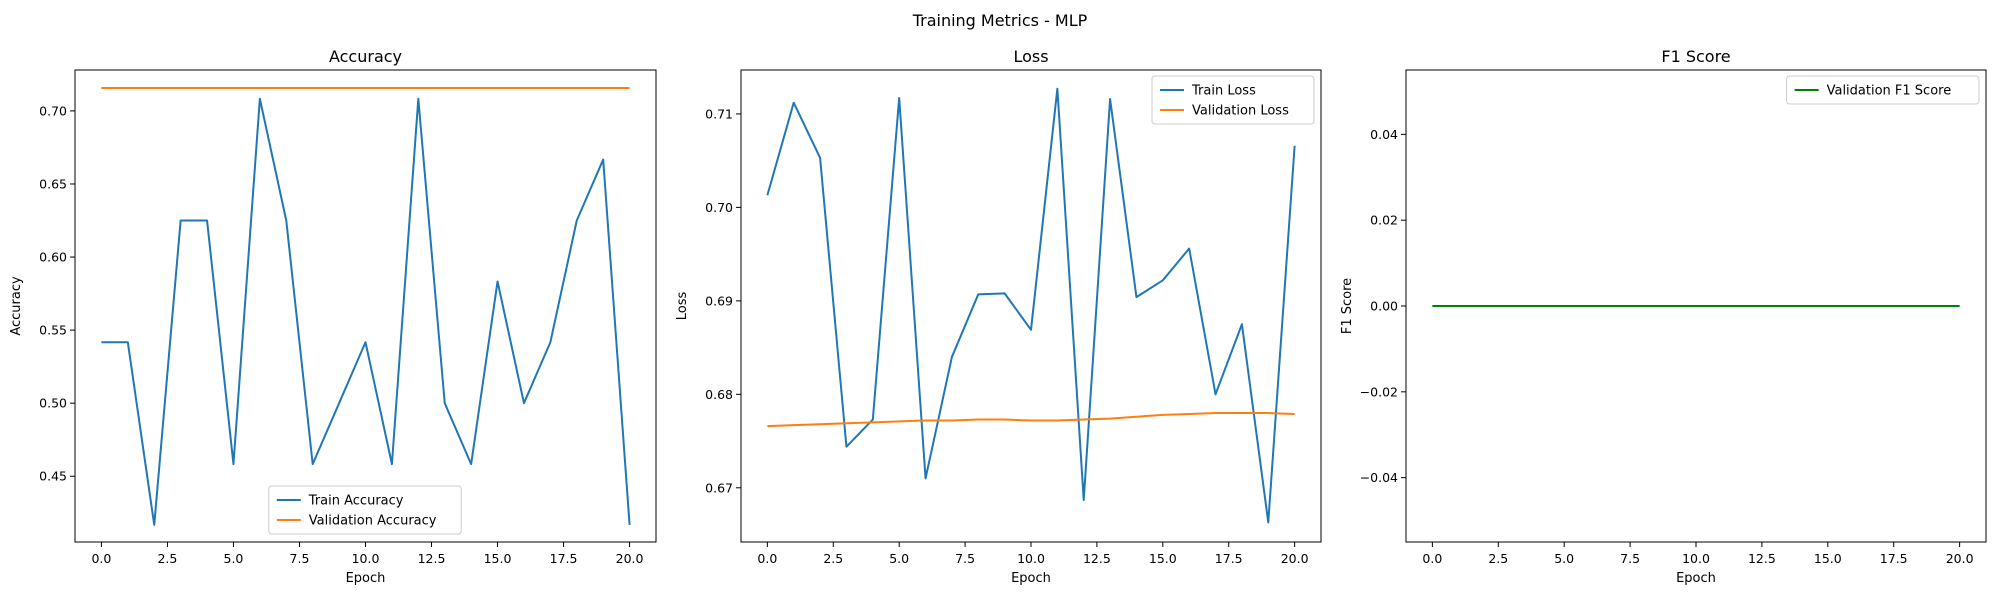  I want to click on figure-suptitle: Training Metrics - MLP, so click(1000, 20).